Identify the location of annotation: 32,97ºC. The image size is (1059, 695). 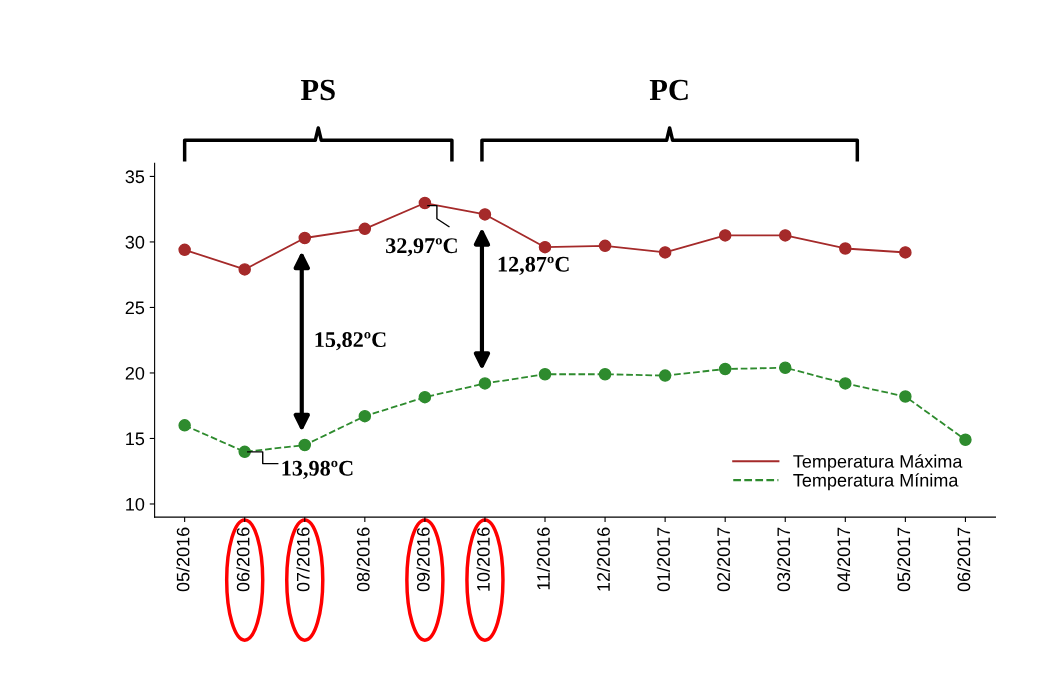
(421, 247).